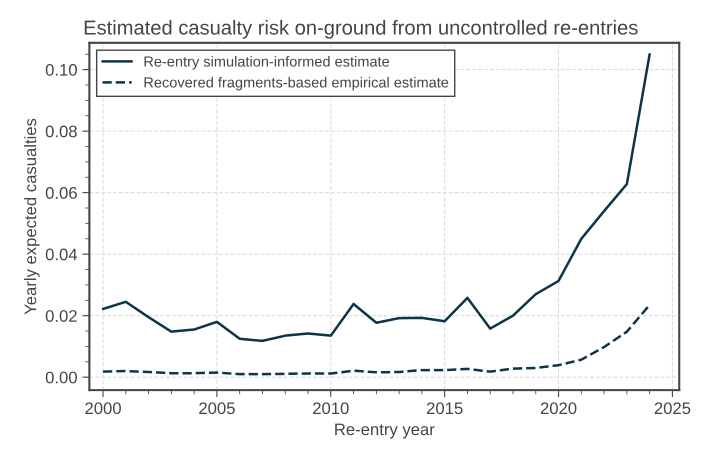 The width and height of the screenshot is (715, 451). Describe the element at coordinates (32, 216) in the screenshot. I see `y-axis-title: Yearly expected casualties` at that location.